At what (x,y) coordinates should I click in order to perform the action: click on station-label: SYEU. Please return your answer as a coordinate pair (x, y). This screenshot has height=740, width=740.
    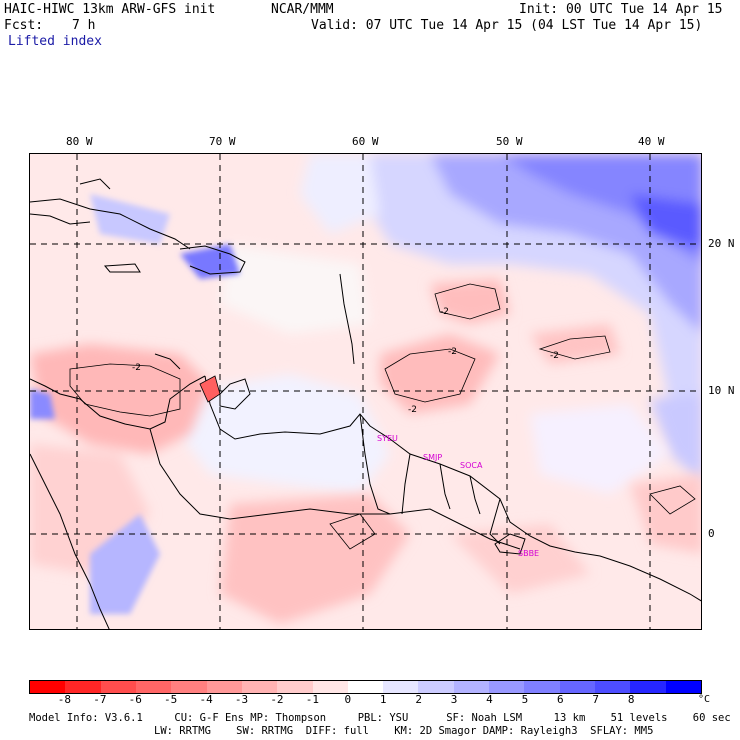
    Looking at the image, I should click on (387, 438).